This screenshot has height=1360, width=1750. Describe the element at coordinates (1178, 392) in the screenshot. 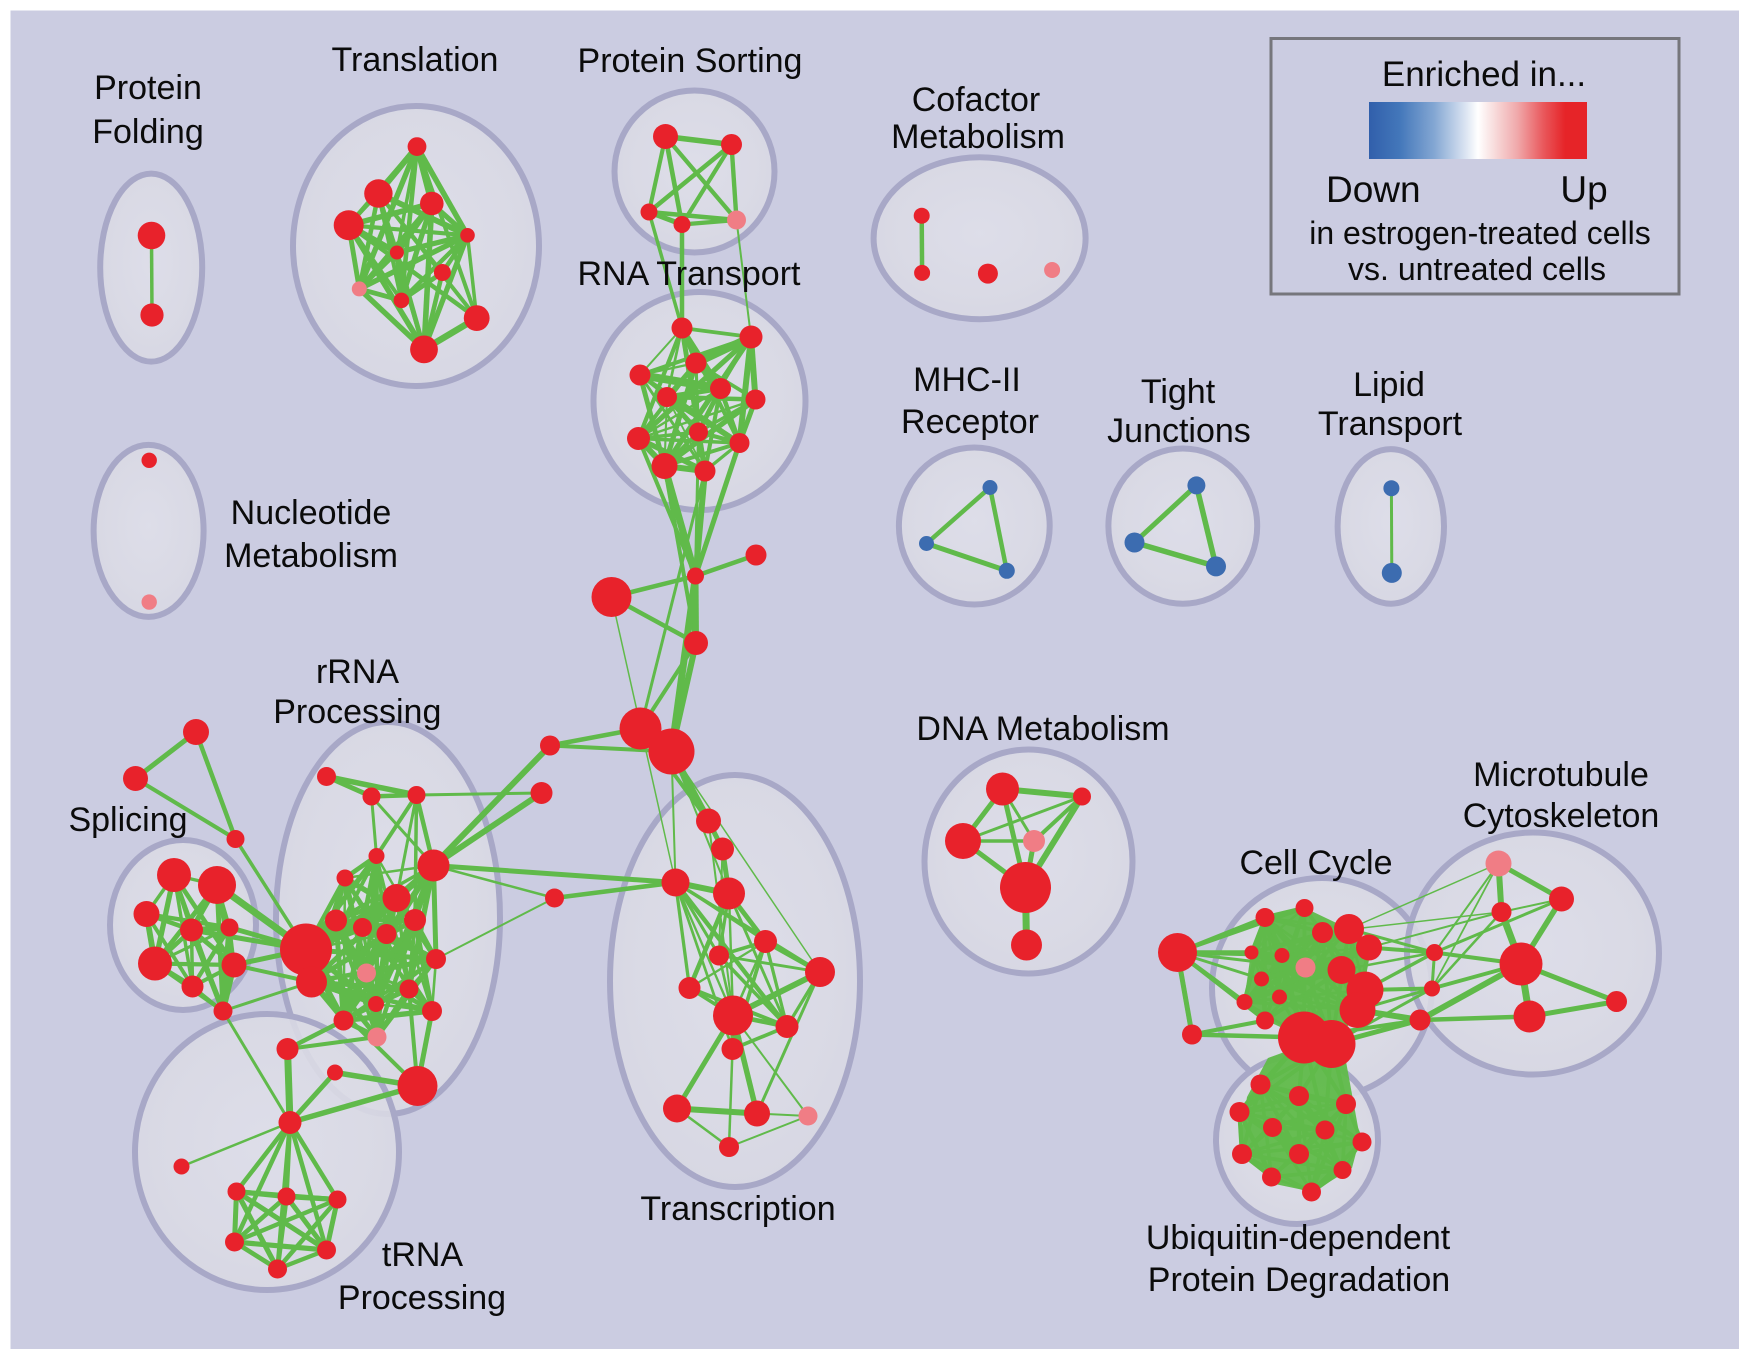

I see `svg-text: Tight` at that location.